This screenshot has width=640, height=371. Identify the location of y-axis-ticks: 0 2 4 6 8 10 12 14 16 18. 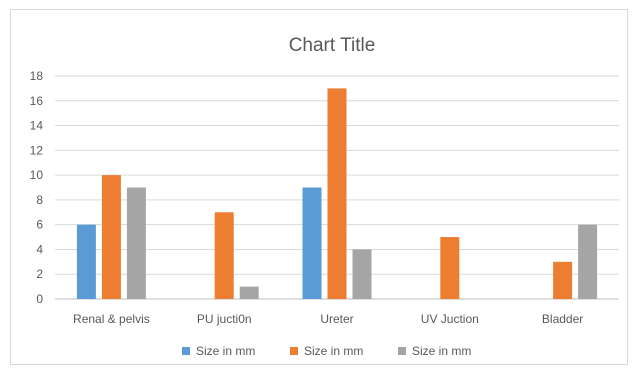
(37, 187).